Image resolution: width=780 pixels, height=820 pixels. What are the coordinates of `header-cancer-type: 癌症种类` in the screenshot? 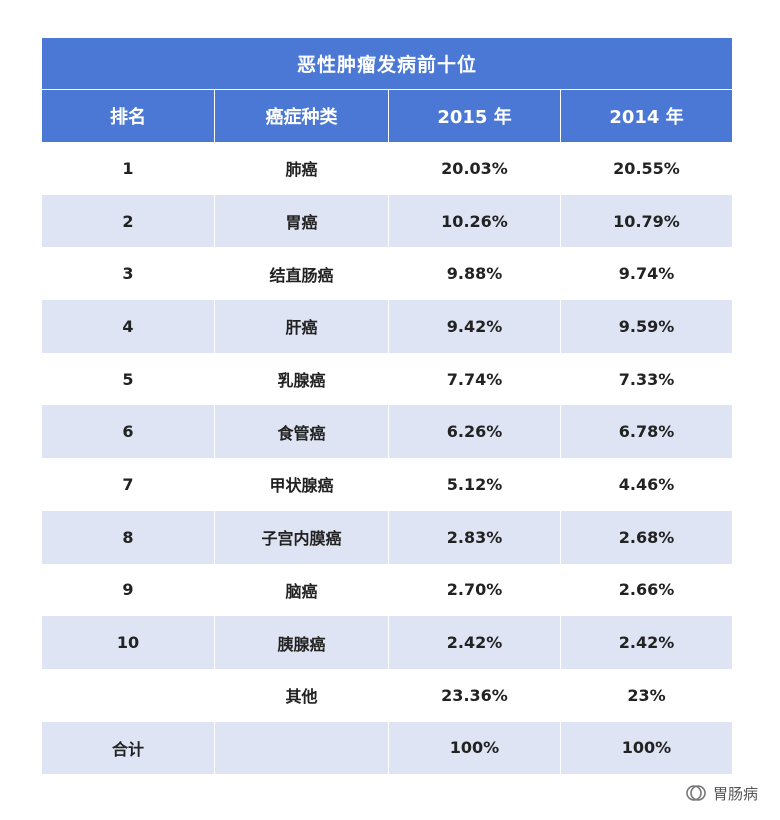 It's located at (301, 115).